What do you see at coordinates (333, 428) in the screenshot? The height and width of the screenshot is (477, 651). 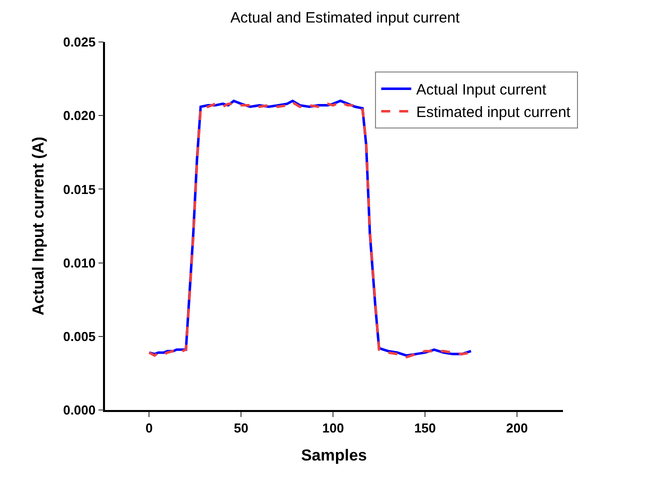 I see `x-tick-label: 100` at bounding box center [333, 428].